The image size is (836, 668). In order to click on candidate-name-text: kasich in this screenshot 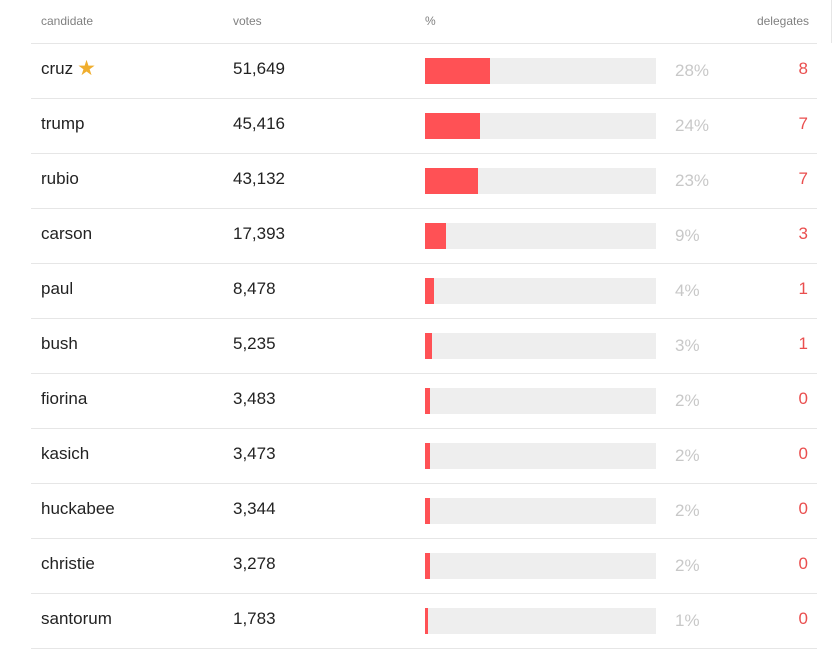, I will do `click(65, 453)`.